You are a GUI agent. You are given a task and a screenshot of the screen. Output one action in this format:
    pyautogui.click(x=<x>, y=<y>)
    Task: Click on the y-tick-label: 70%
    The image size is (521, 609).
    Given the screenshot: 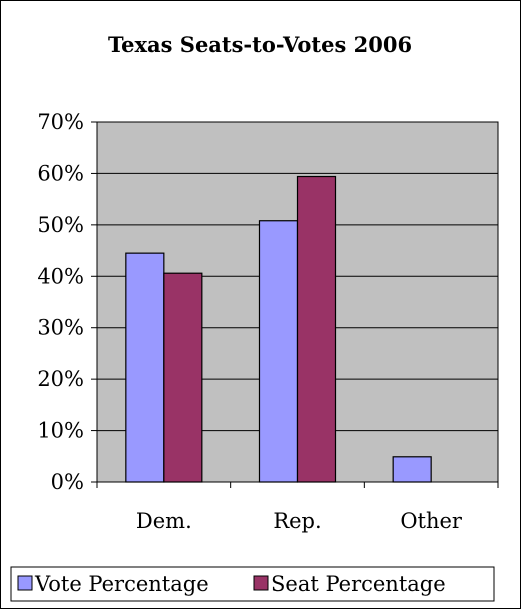 What is the action you would take?
    pyautogui.click(x=60, y=122)
    